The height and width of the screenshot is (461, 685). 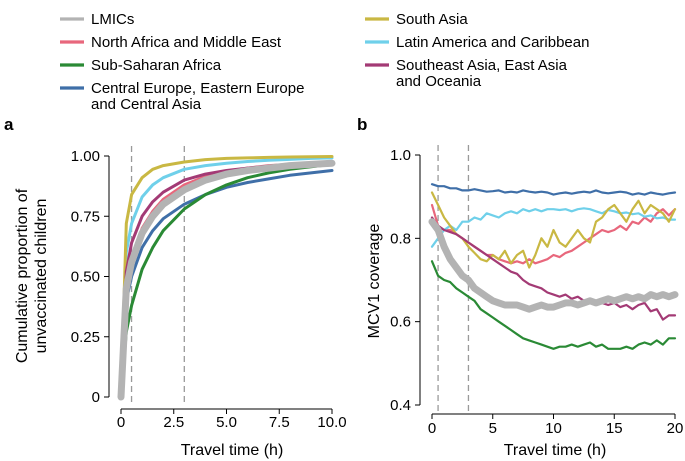 What do you see at coordinates (197, 88) in the screenshot?
I see `legend-label-central-europe-eastern-europe: Central Europe, Eastern Europe` at bounding box center [197, 88].